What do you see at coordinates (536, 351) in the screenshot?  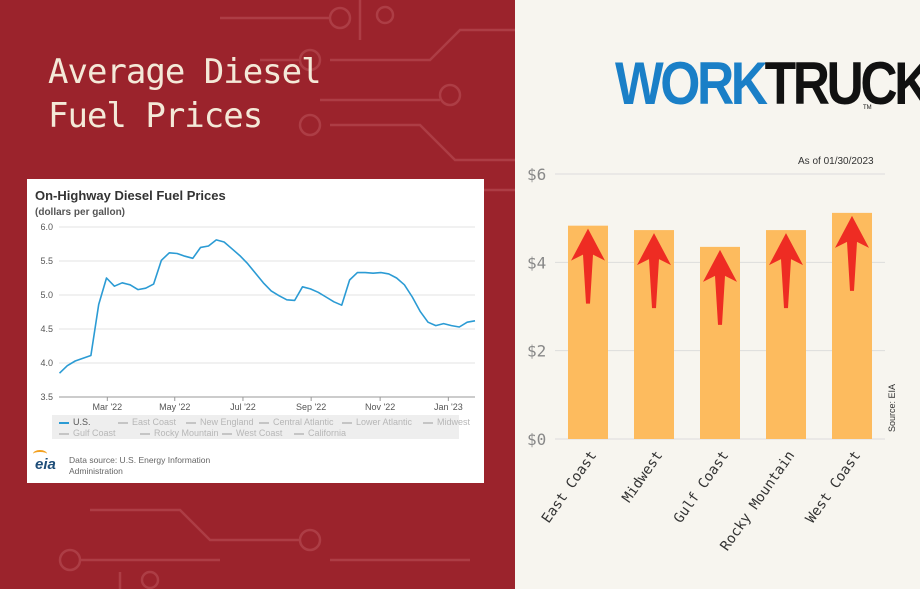 I see `y-tick-label: $2` at bounding box center [536, 351].